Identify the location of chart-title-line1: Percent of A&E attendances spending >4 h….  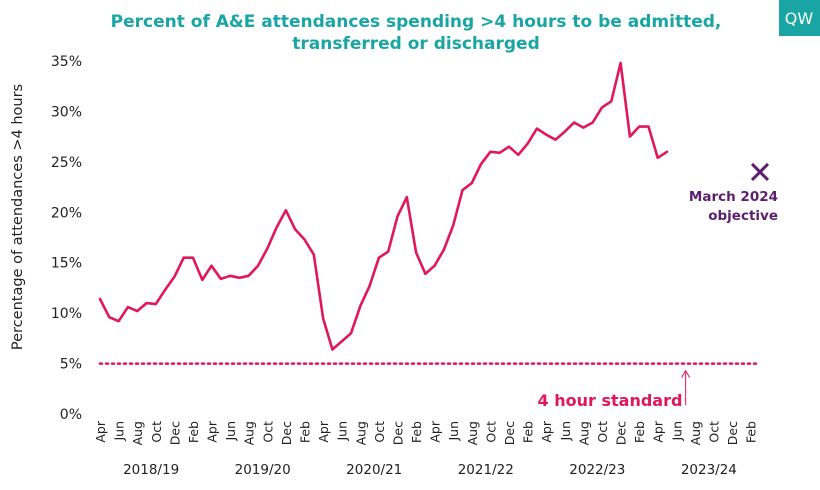
(416, 22).